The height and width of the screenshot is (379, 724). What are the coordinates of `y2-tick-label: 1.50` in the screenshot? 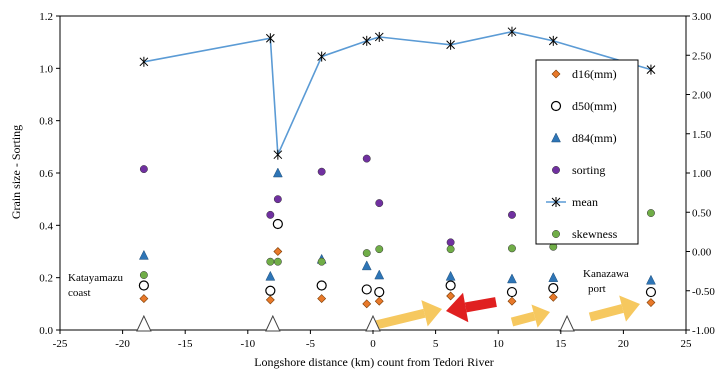 It's located at (702, 135).